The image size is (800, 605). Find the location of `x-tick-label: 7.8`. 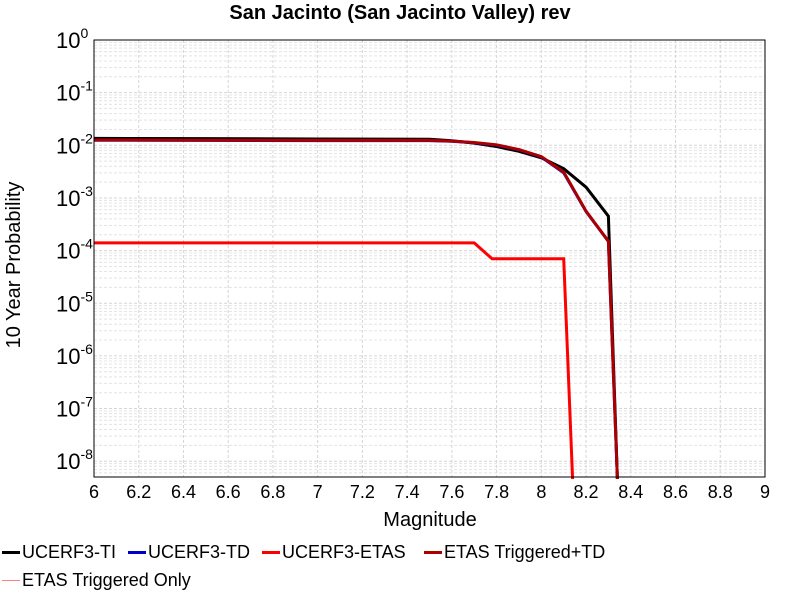

x-tick-label: 7.8 is located at coordinates (496, 492).